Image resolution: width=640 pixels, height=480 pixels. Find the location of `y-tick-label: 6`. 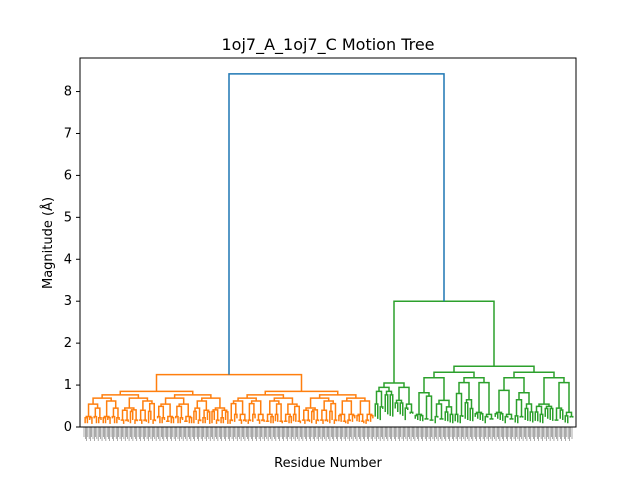

y-tick-label: 6 is located at coordinates (68, 175).